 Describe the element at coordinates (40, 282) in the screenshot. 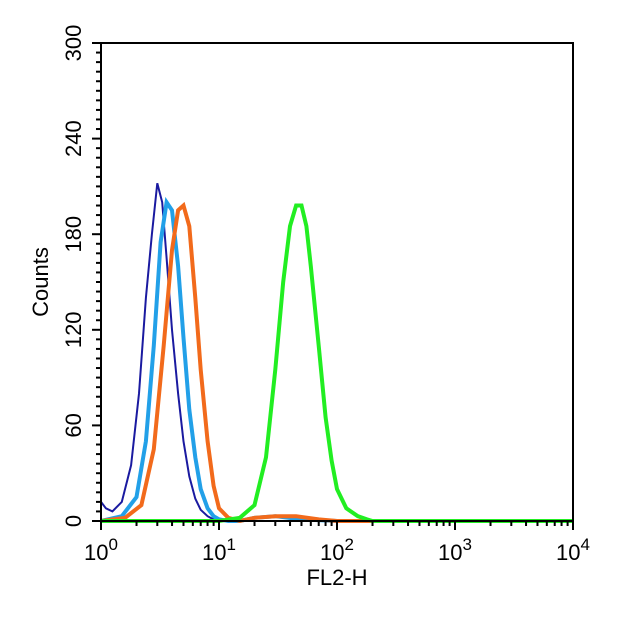

I see `y-axis-title: Counts` at that location.